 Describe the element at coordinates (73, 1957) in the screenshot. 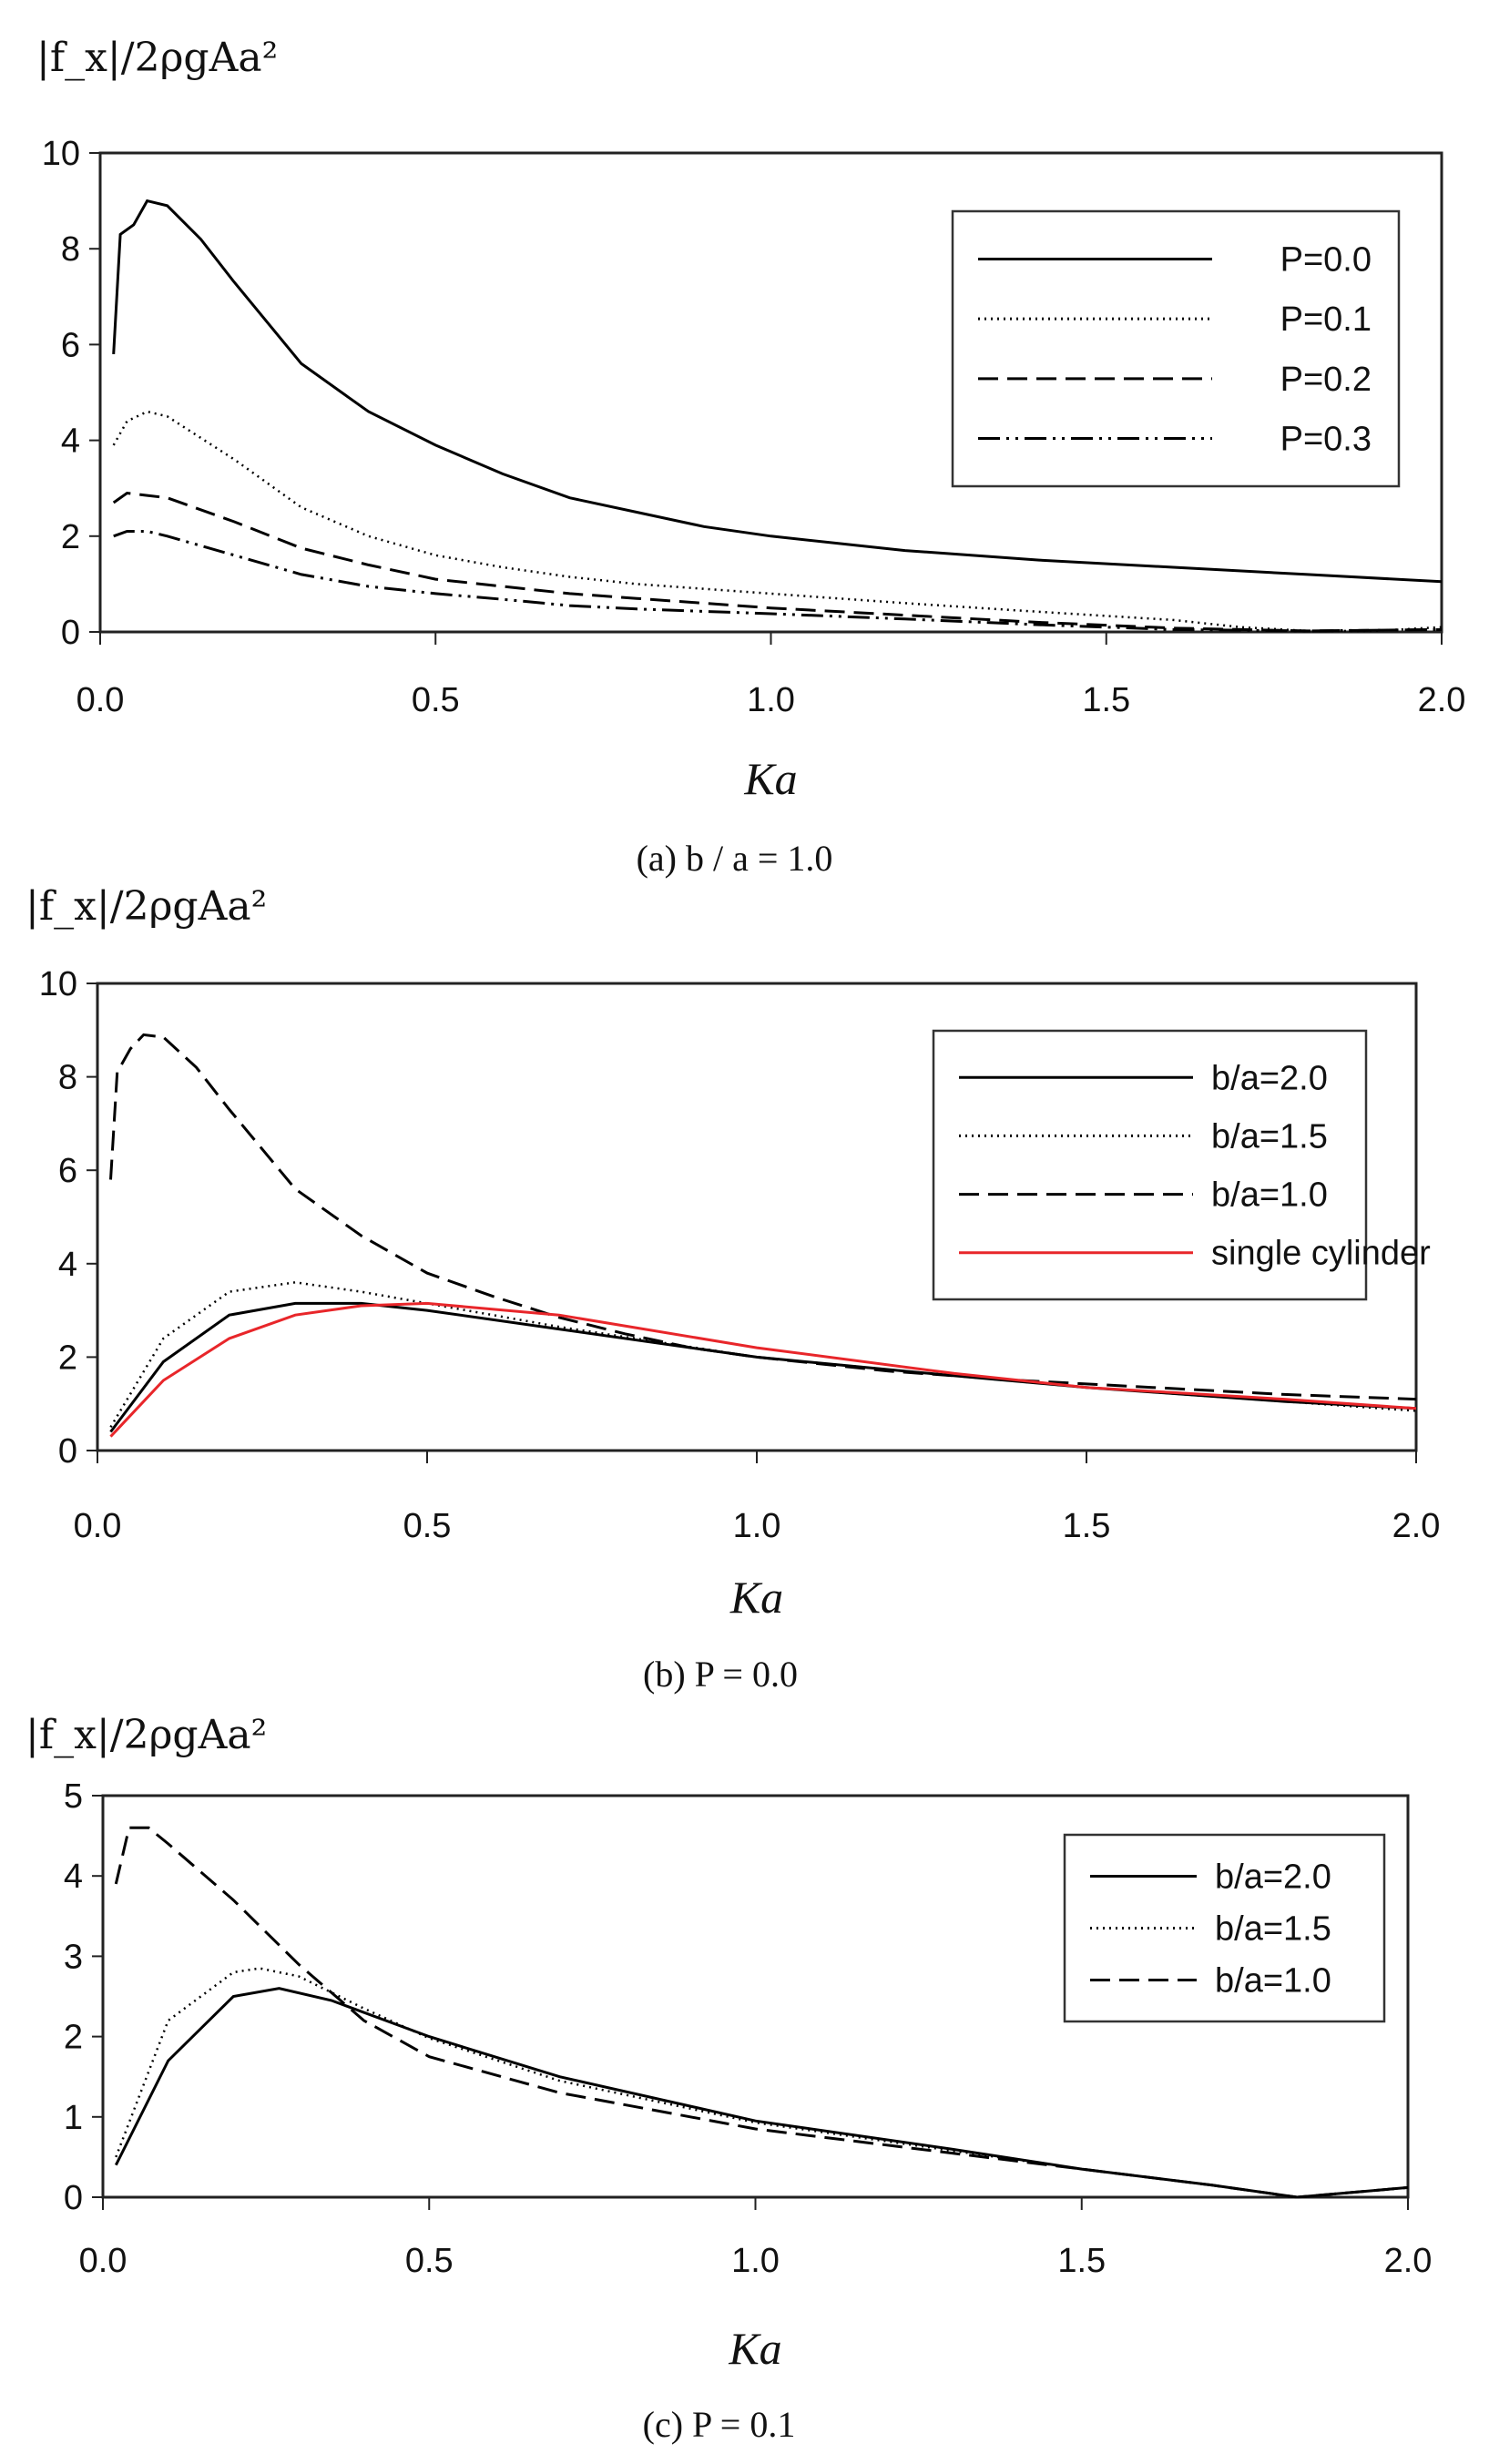

I see `y-tick-label: 3` at that location.